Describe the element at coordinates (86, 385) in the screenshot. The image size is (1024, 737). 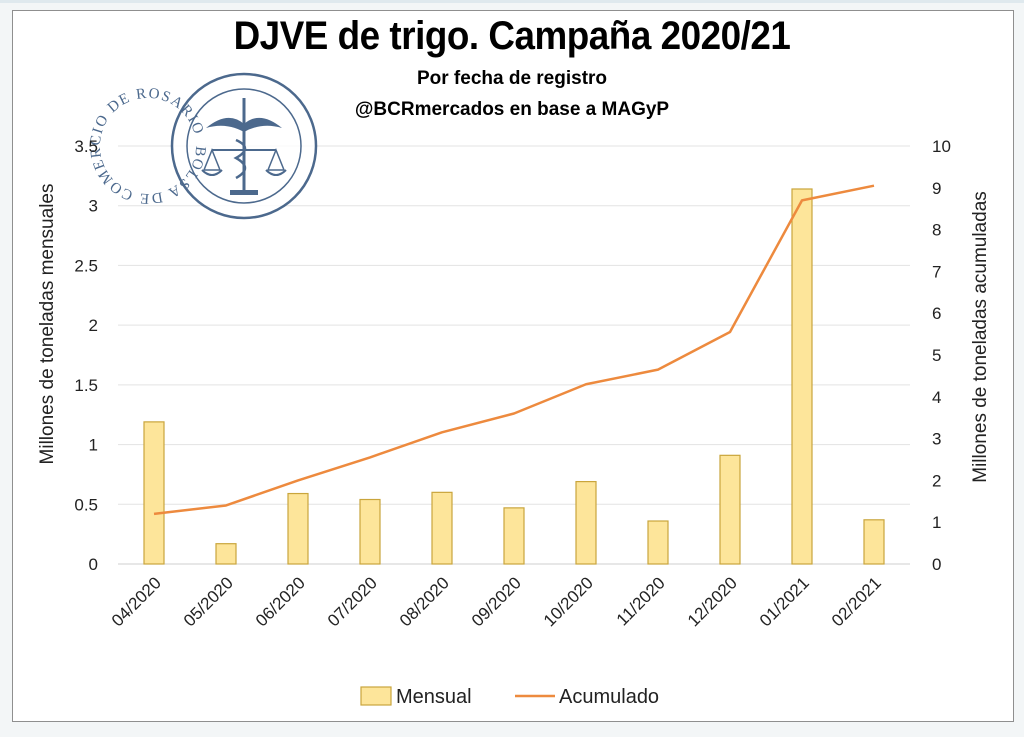
I see `left-tick-label: 1.5` at that location.